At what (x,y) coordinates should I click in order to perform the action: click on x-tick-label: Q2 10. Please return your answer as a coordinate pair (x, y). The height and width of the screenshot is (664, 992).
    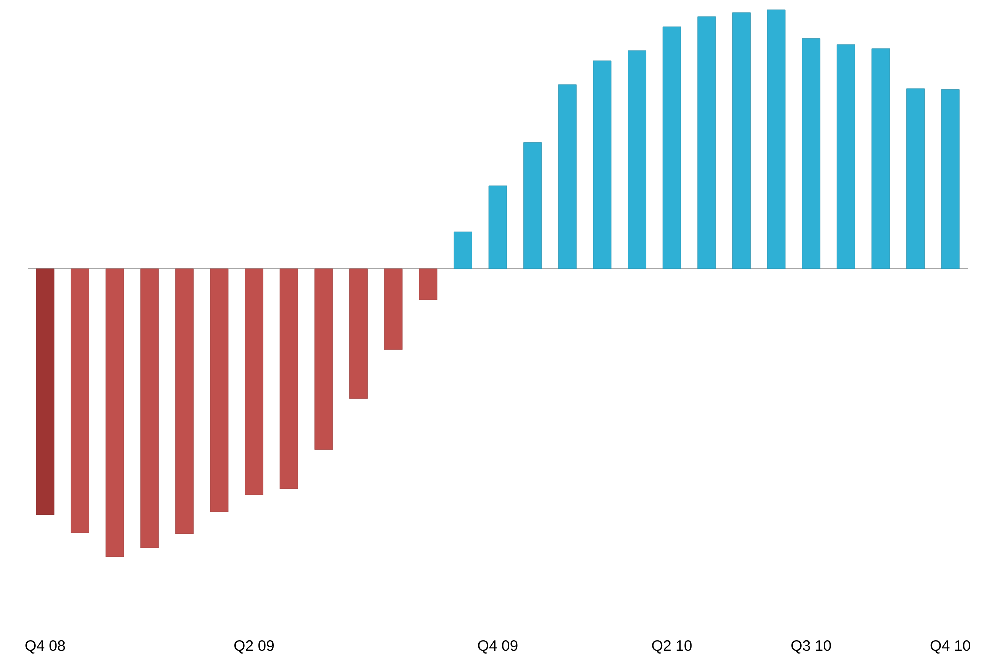
    Looking at the image, I should click on (672, 647).